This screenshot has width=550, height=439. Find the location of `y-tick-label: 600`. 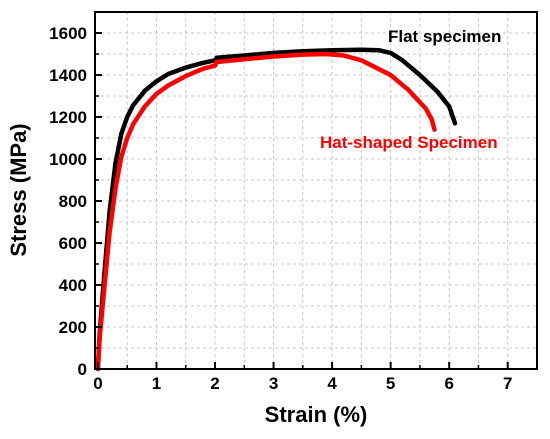

y-tick-label: 600 is located at coordinates (73, 243).